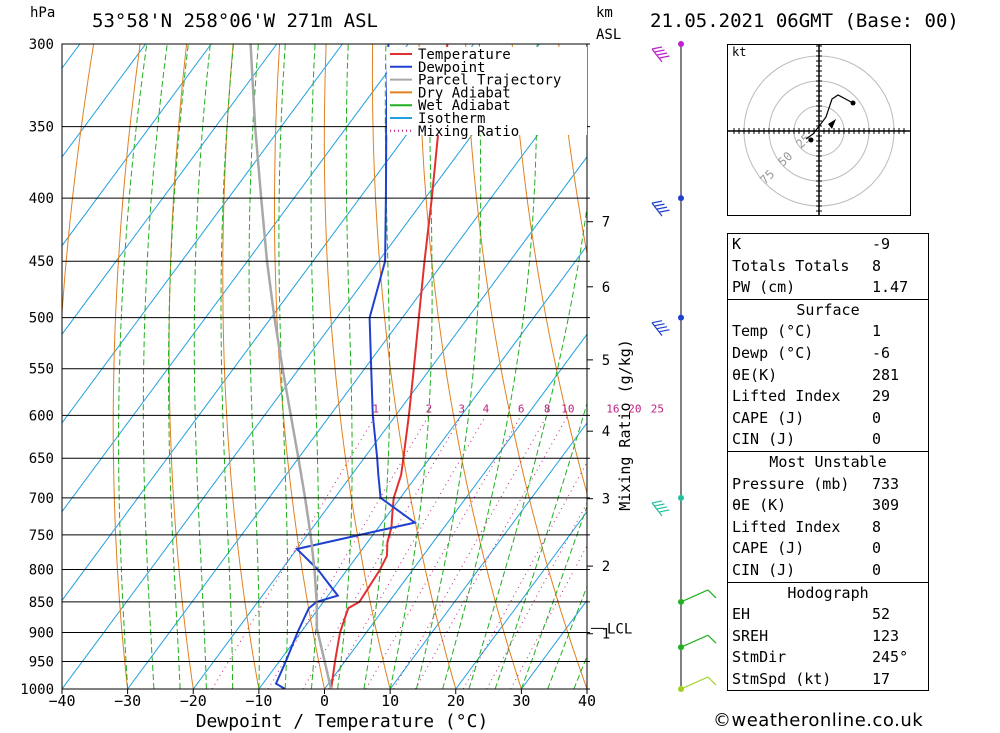  I want to click on mixing-ratio-label: 8, so click(547, 408).